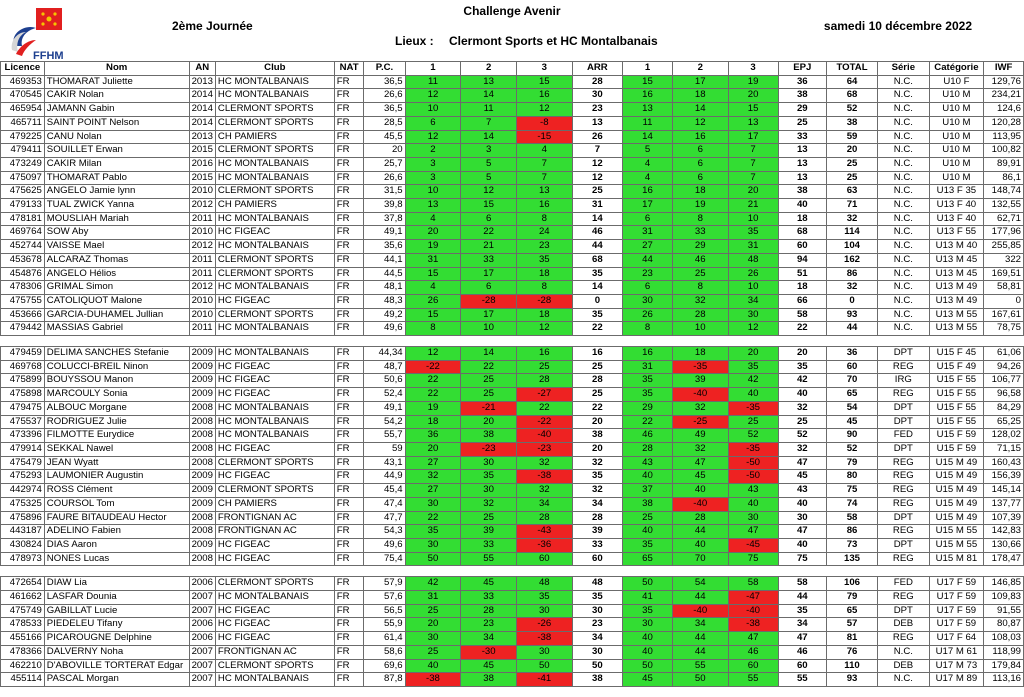 This screenshot has width=1024, height=697. Describe the element at coordinates (1003, 435) in the screenshot. I see `cell-iwf: 128,02` at that location.